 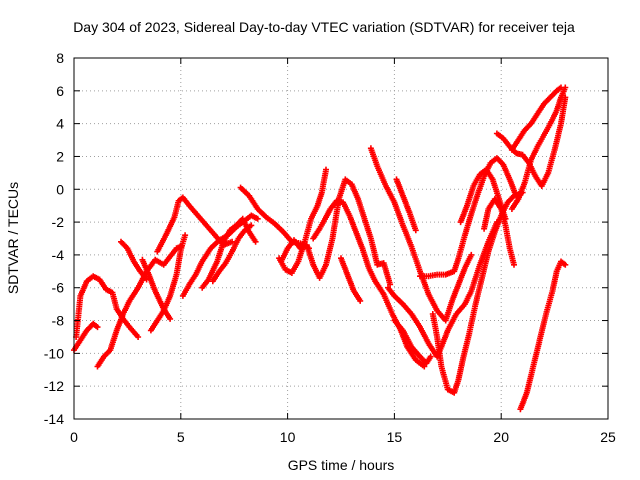 I want to click on y-tick-label: -6, so click(x=58, y=288).